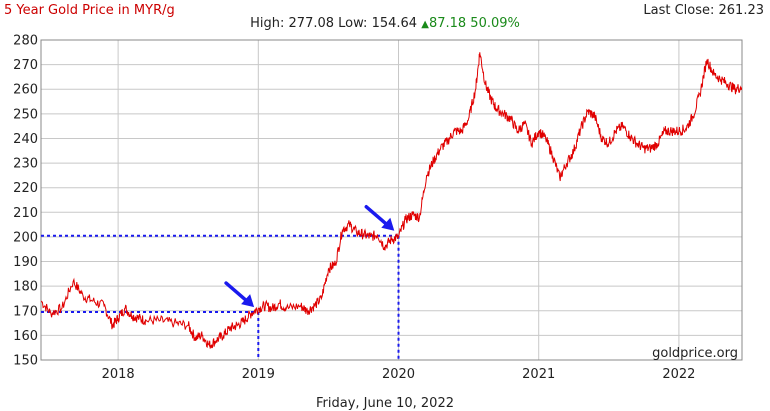  Describe the element at coordinates (25, 311) in the screenshot. I see `y-tick-label: 170` at that location.